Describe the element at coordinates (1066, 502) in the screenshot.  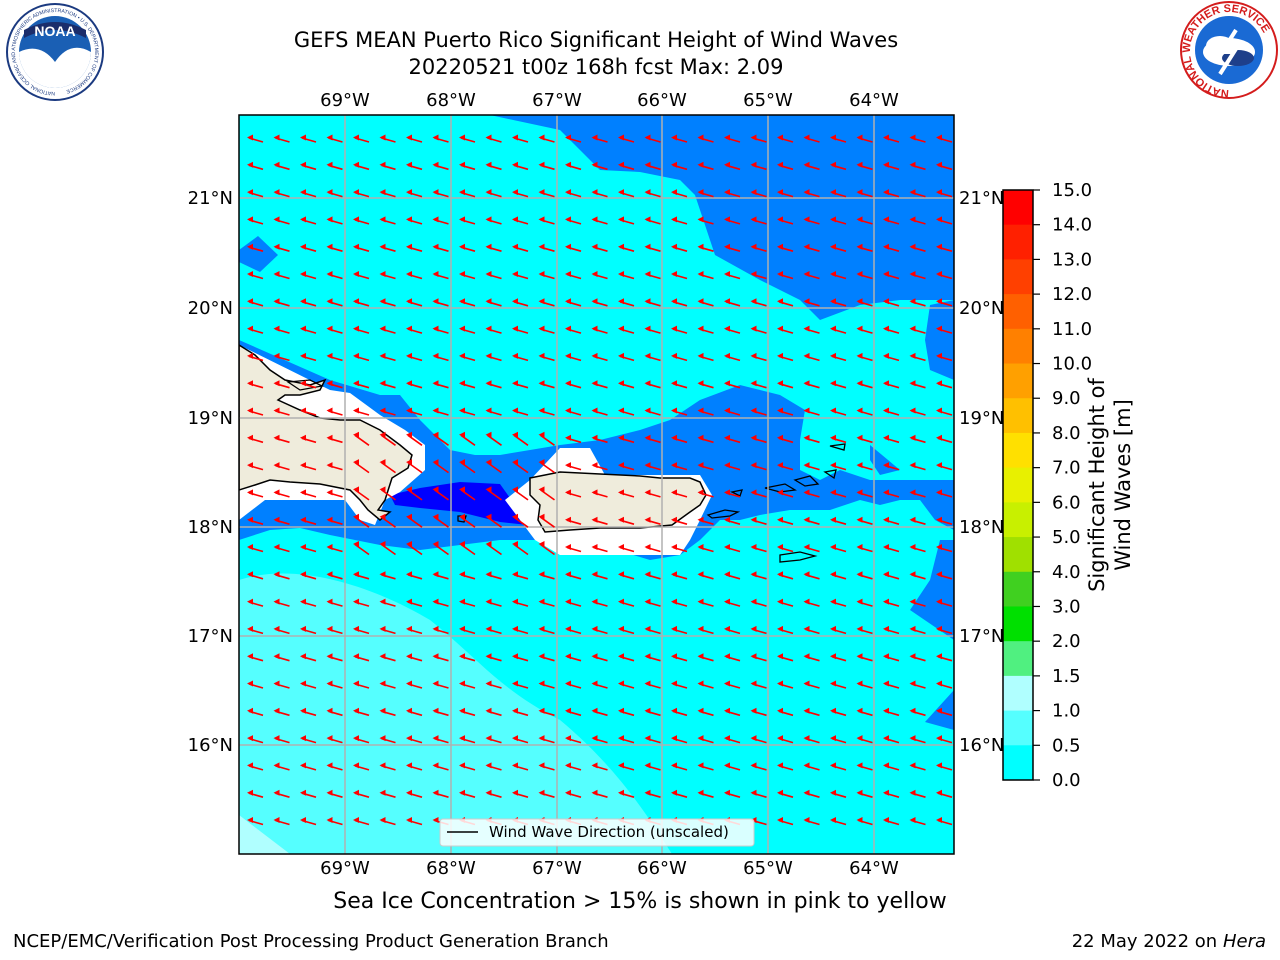
I see `colorbar-tick-label: 6.0` at that location.